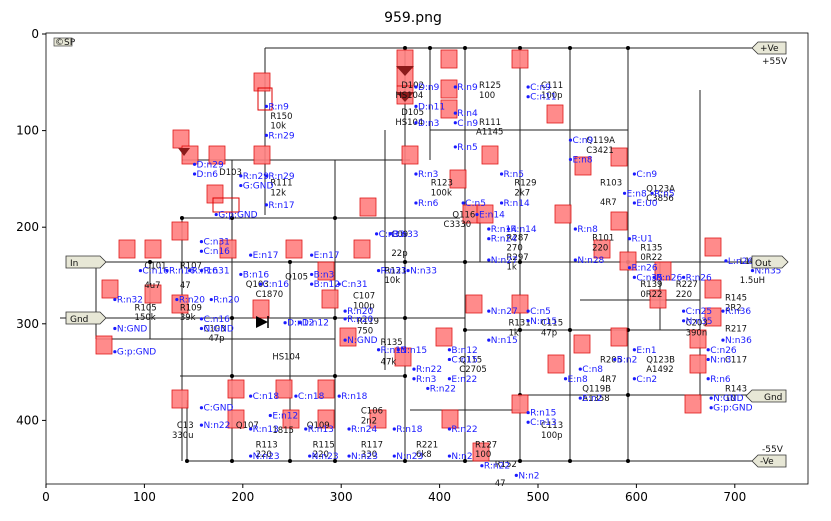 Image resolution: width=831 pixels, height=521 pixels. What do you see at coordinates (763, 264) in the screenshot?
I see `out-label: Out` at bounding box center [763, 264].